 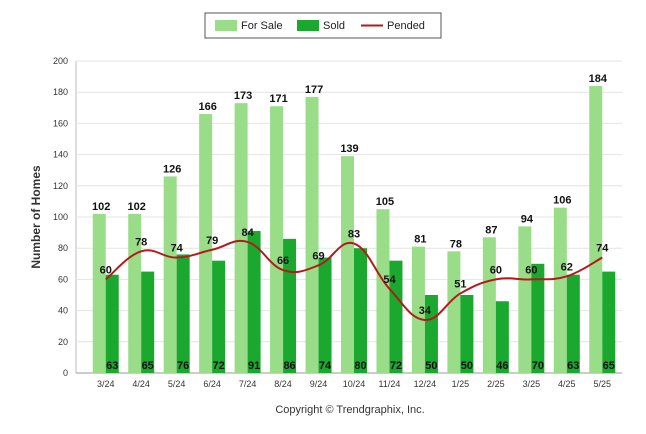 I want to click on x-tick-label: 6/24, so click(x=212, y=384).